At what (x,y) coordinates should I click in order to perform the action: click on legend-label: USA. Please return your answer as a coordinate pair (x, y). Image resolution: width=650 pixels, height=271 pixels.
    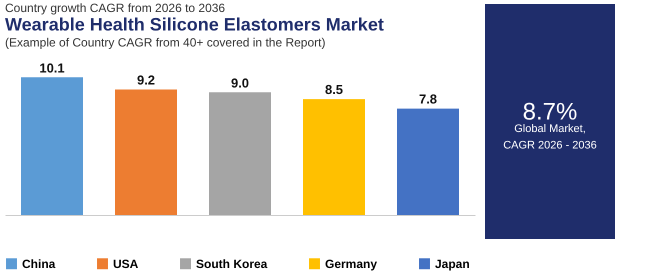
    Looking at the image, I should click on (126, 263).